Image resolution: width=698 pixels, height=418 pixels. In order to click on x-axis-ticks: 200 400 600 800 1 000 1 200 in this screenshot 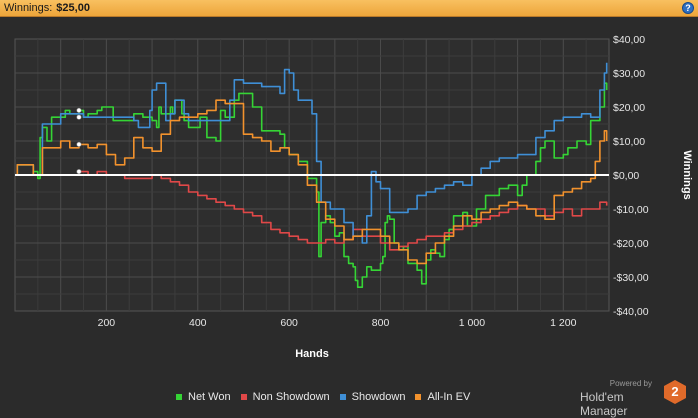, I will do `click(337, 323)`.